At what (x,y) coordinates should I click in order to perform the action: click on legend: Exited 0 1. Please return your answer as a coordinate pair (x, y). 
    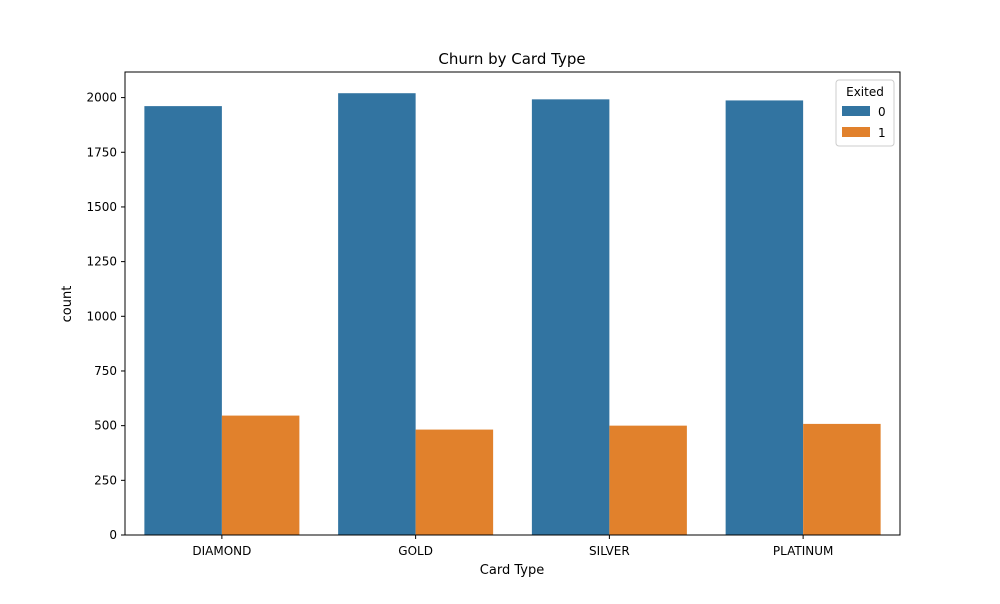
    Looking at the image, I should click on (865, 113).